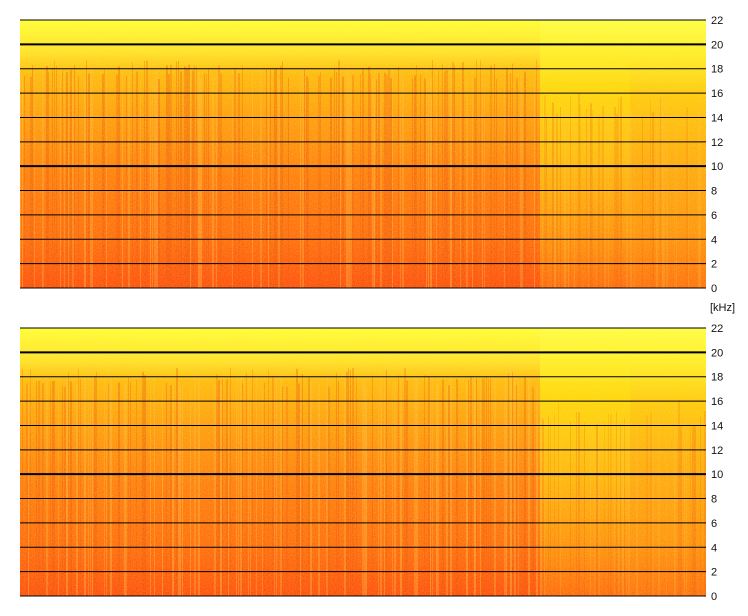 The width and height of the screenshot is (748, 616). I want to click on tick-label-top-14: 14, so click(717, 118).